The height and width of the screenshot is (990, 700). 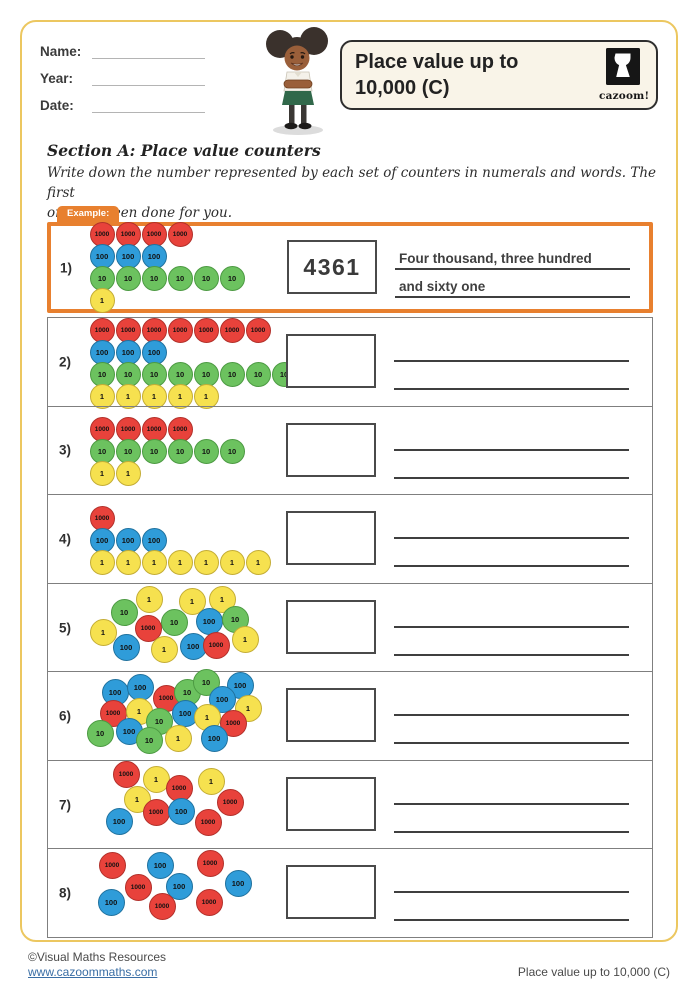 I want to click on row-number-label: 8), so click(x=65, y=893).